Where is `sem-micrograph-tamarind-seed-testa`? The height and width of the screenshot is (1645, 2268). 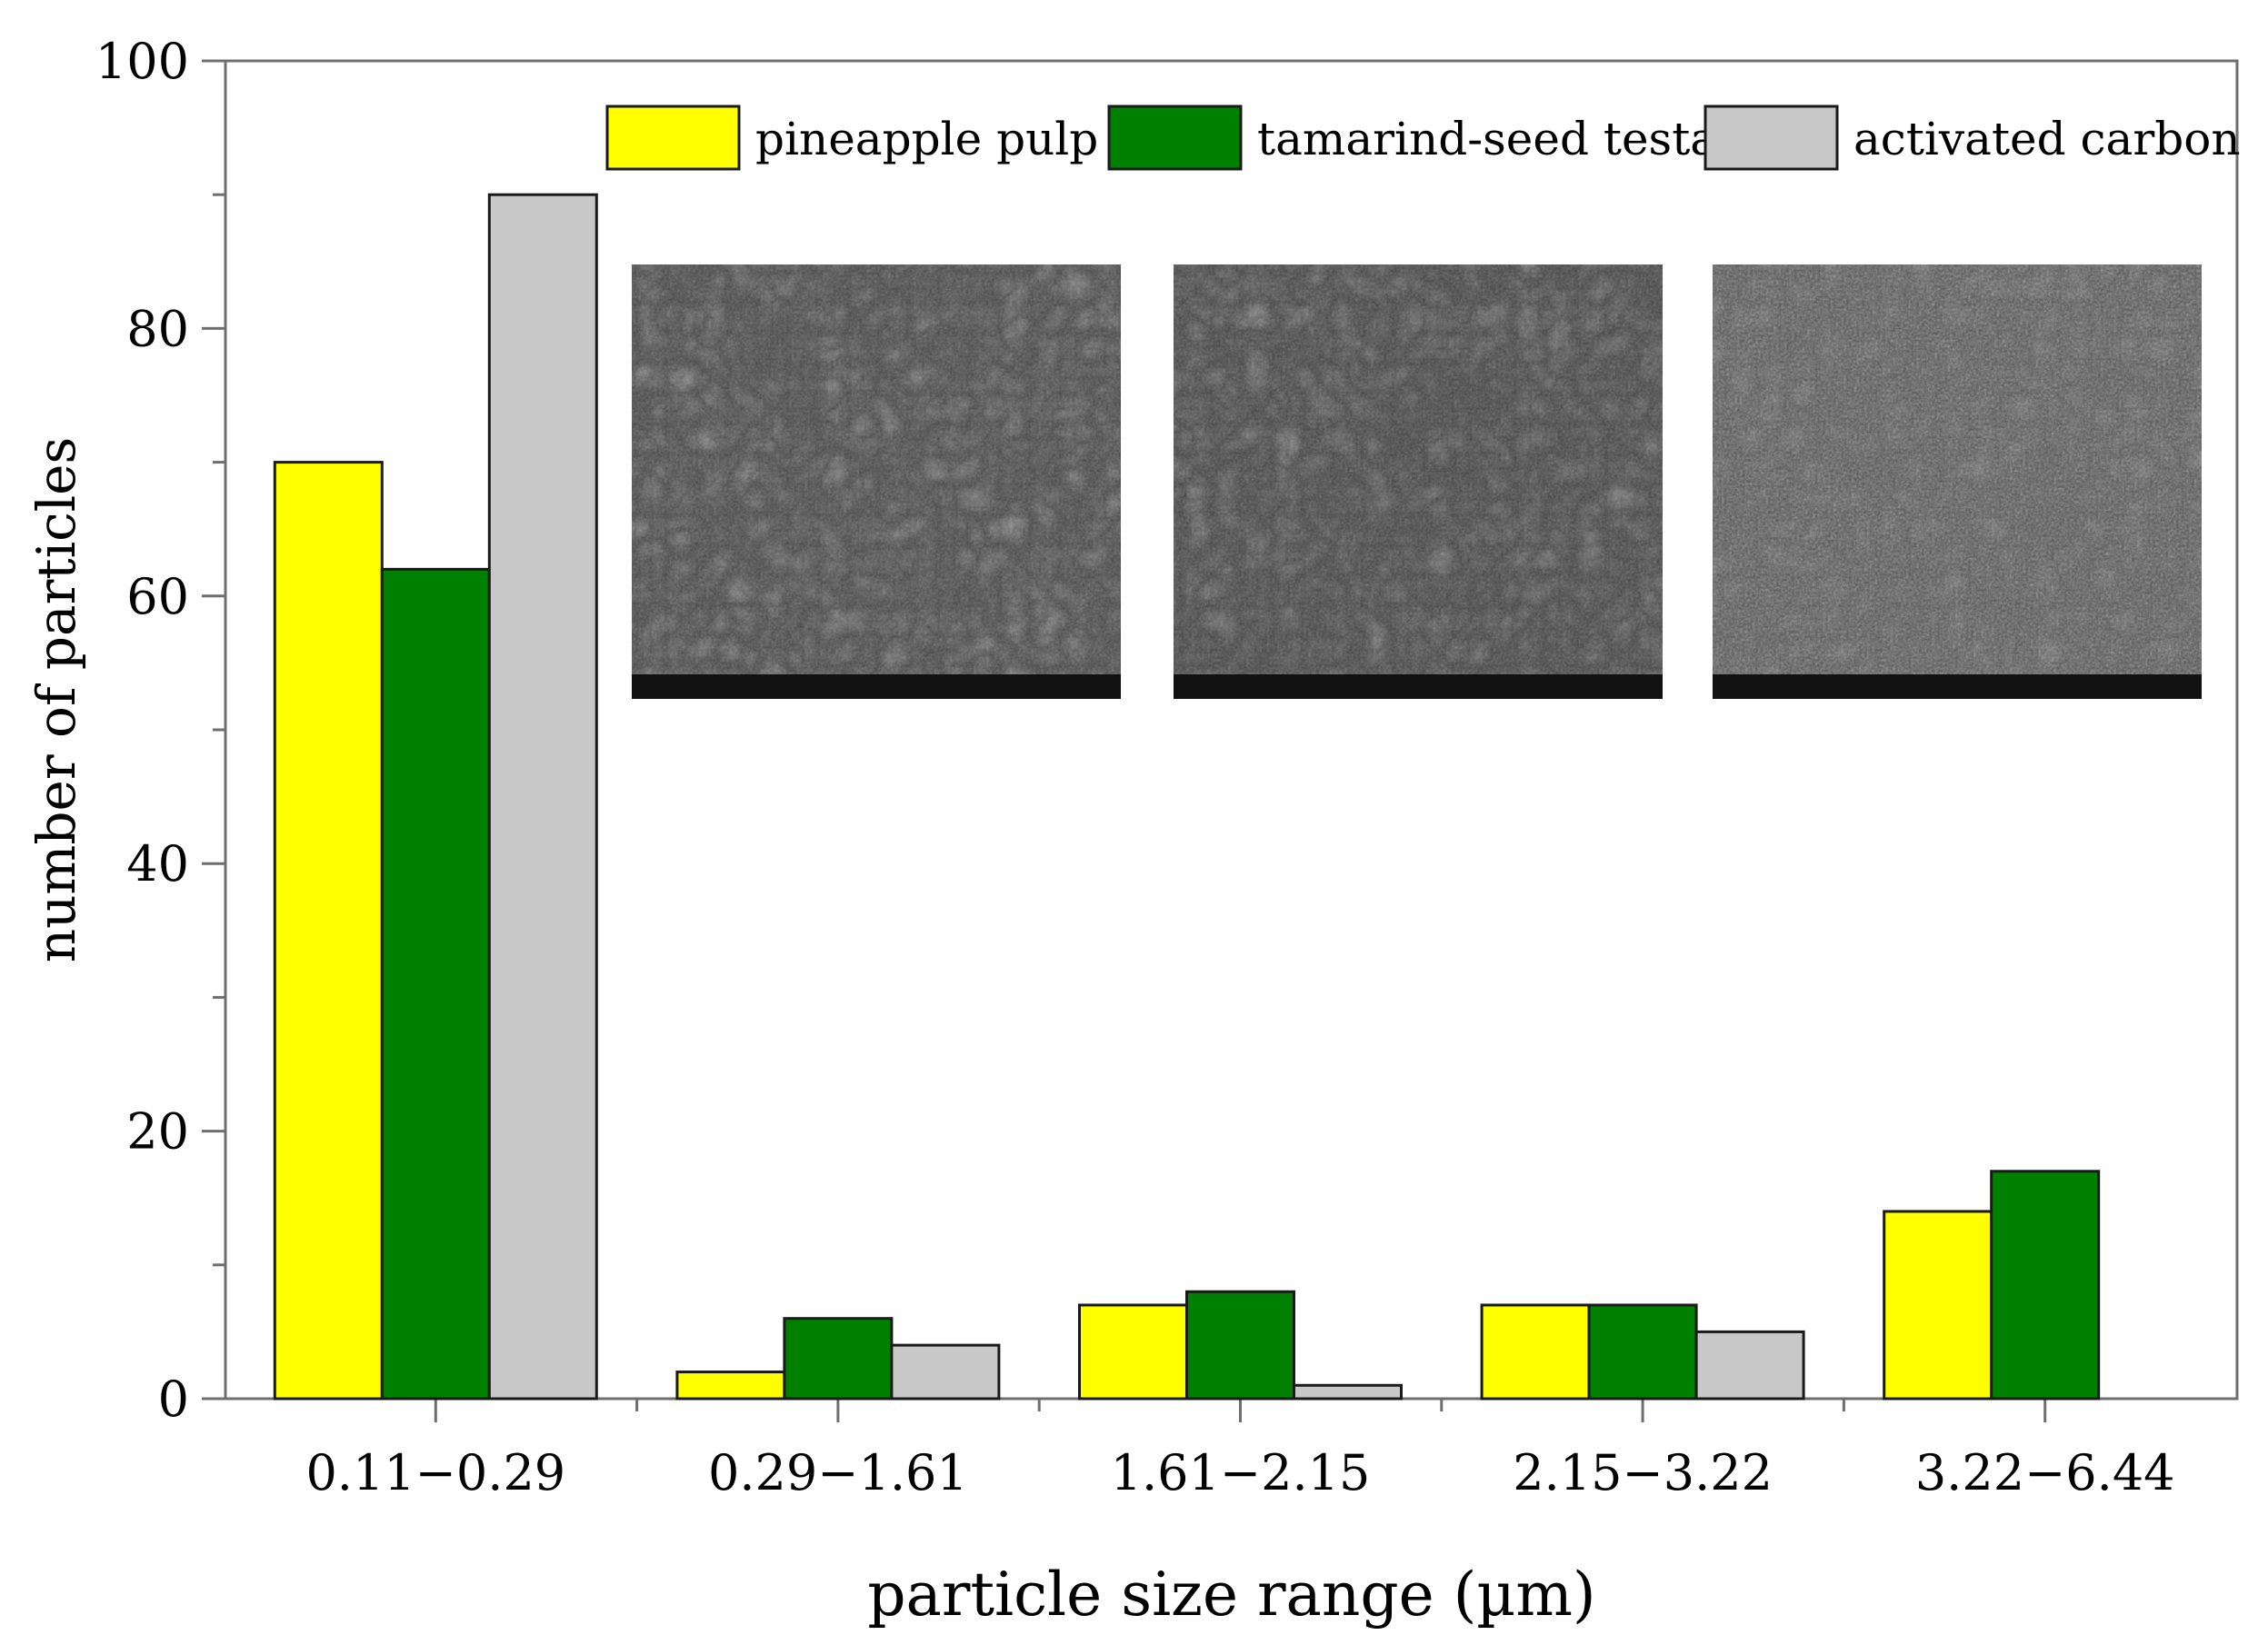
sem-micrograph-tamarind-seed-testa is located at coordinates (1418, 481).